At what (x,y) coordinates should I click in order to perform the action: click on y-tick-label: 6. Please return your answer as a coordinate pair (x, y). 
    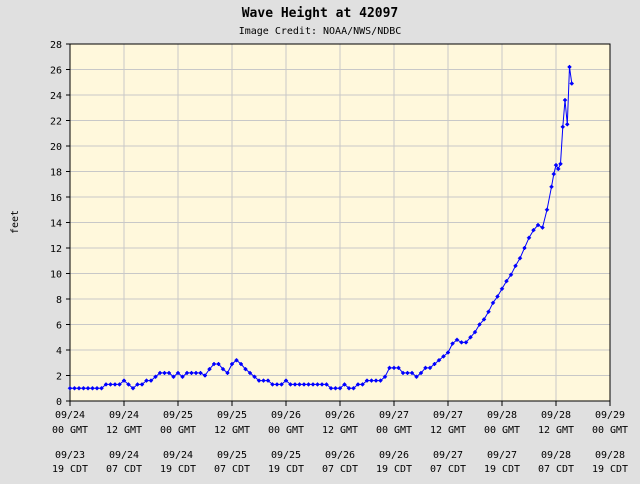
    Looking at the image, I should click on (59, 326).